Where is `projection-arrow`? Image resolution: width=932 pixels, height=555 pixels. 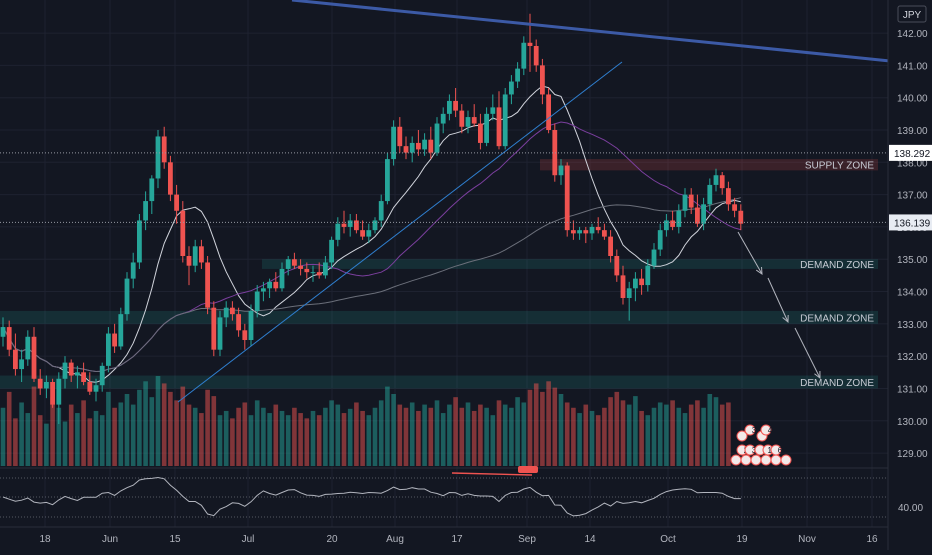
projection-arrow is located at coordinates (750, 253).